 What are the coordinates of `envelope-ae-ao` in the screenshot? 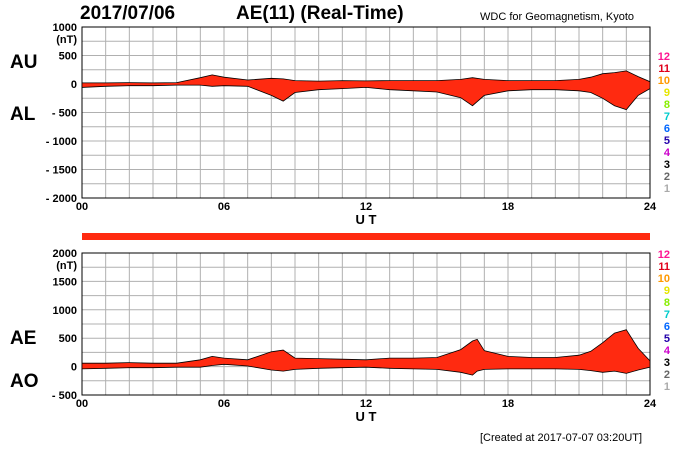 It's located at (366, 352).